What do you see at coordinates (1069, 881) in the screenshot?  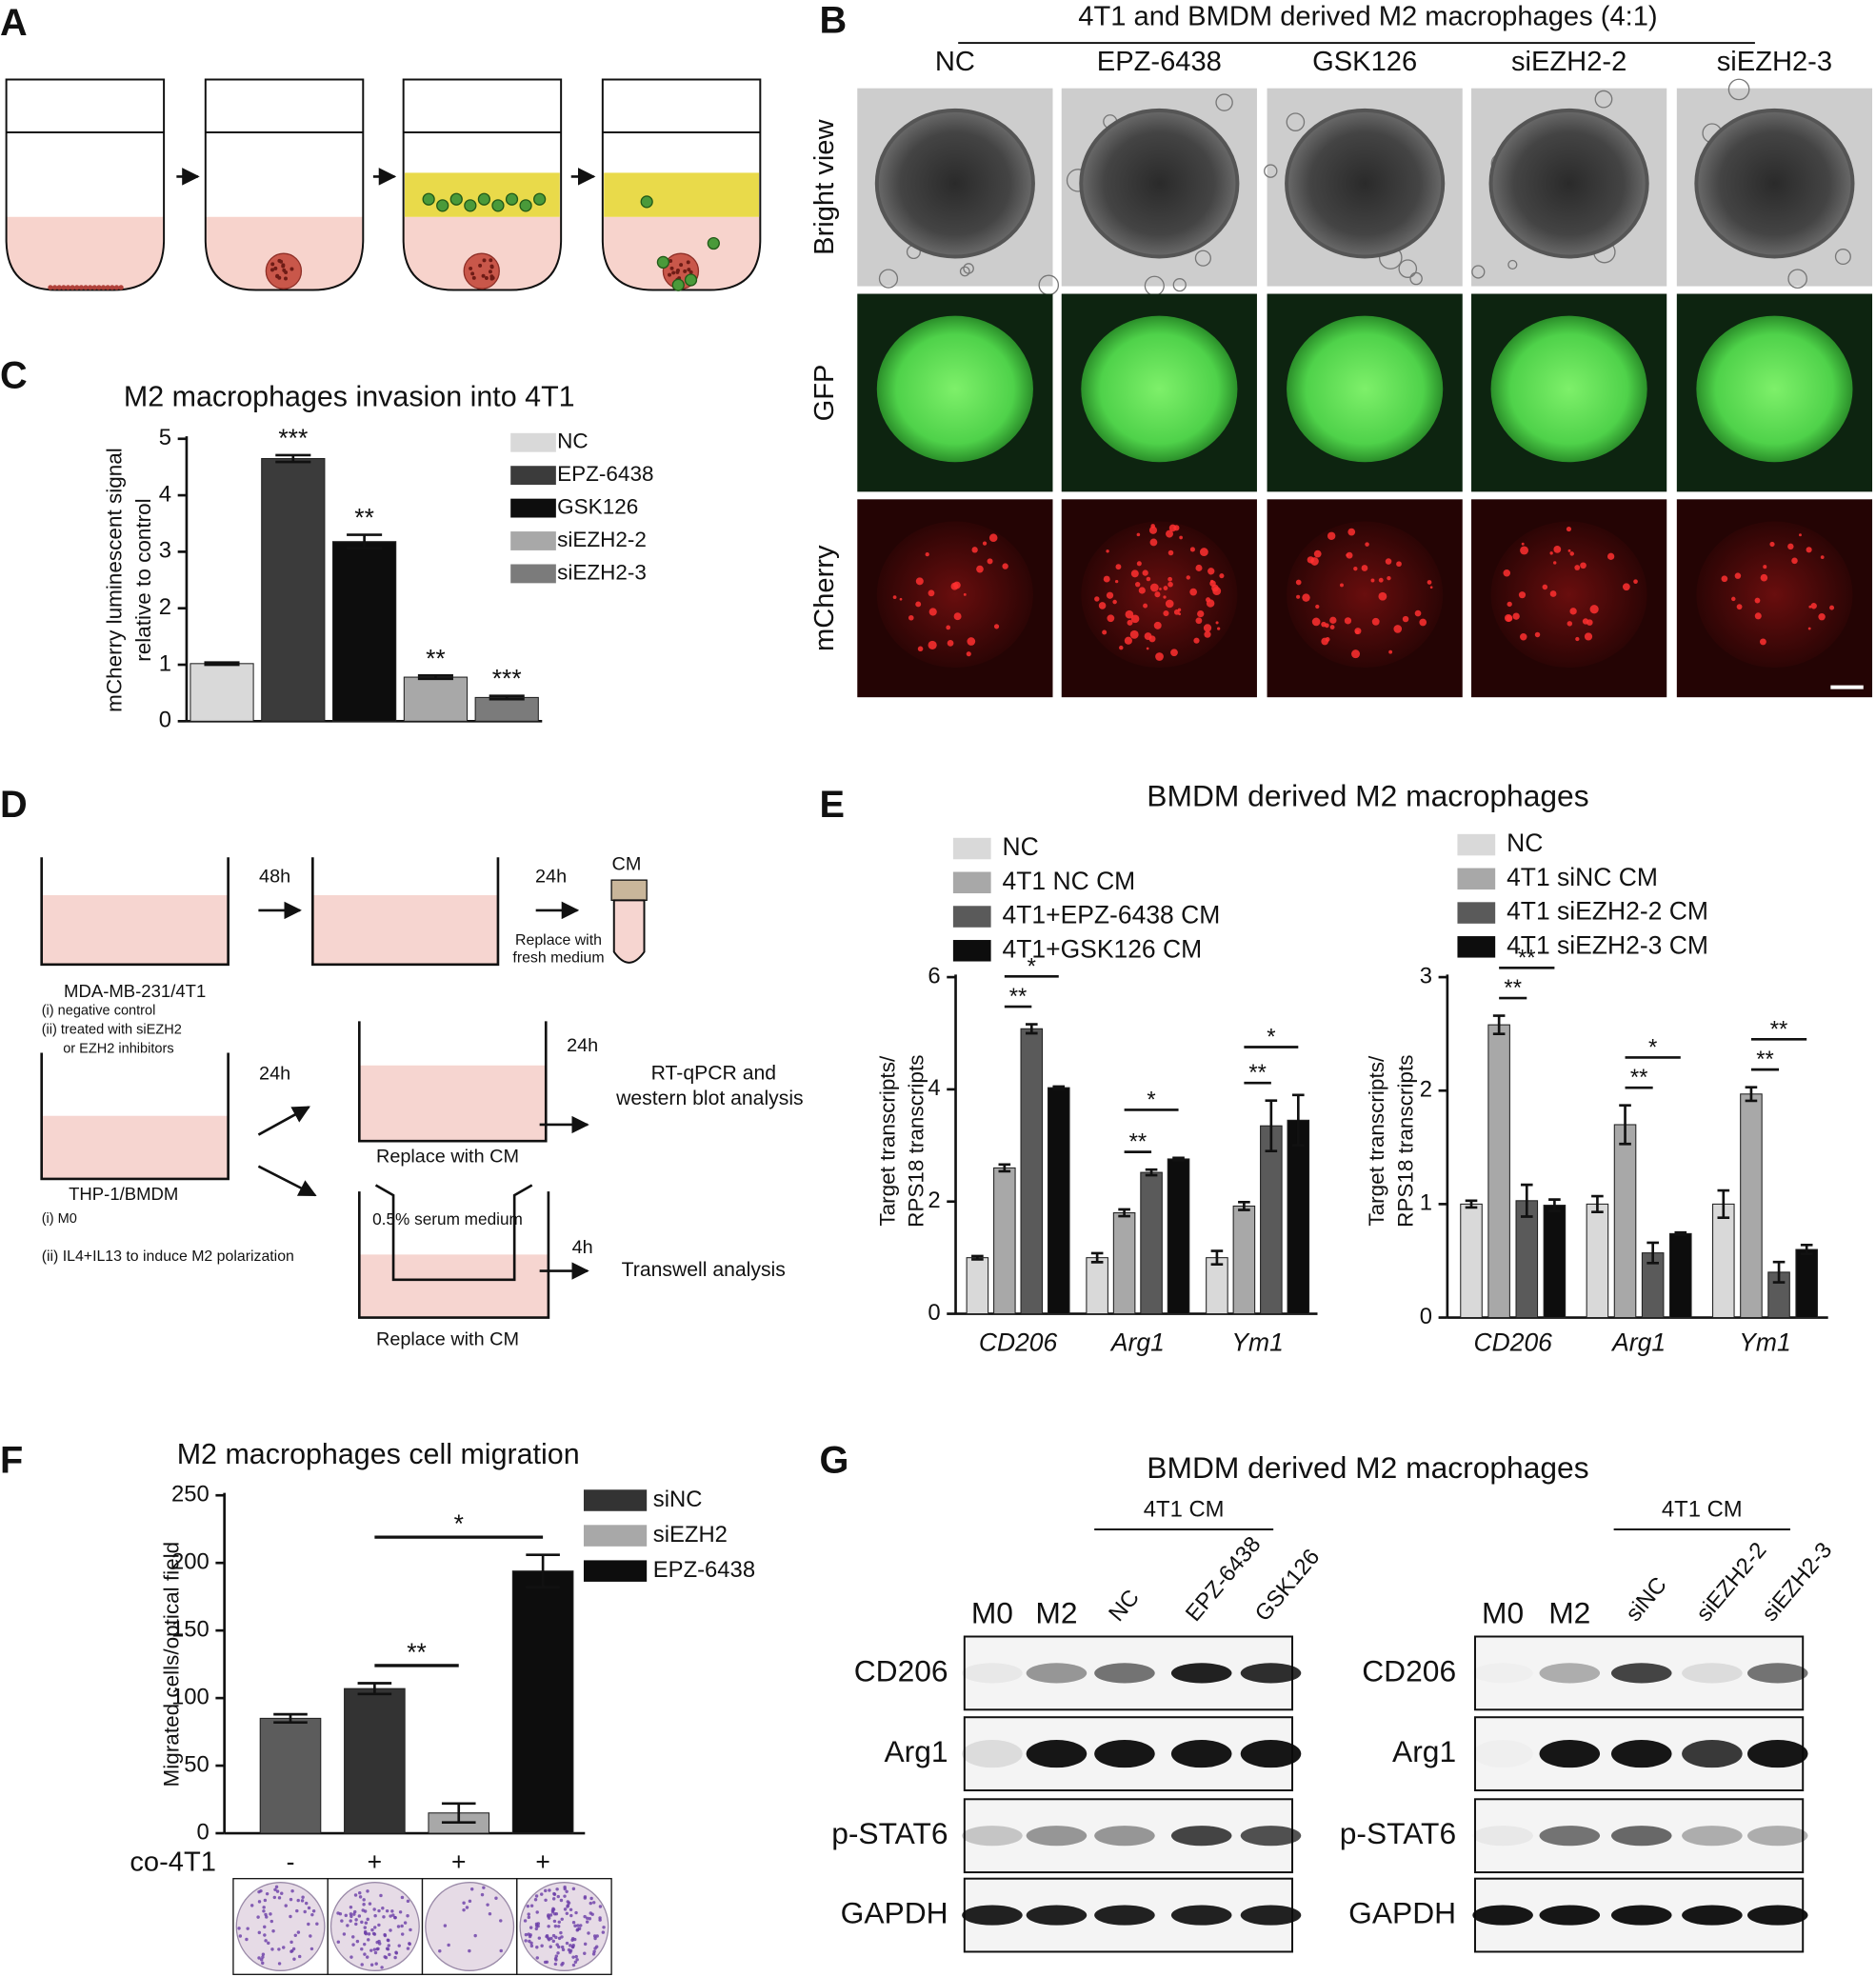 I see `legend-label: 4T1 NC CM` at bounding box center [1069, 881].